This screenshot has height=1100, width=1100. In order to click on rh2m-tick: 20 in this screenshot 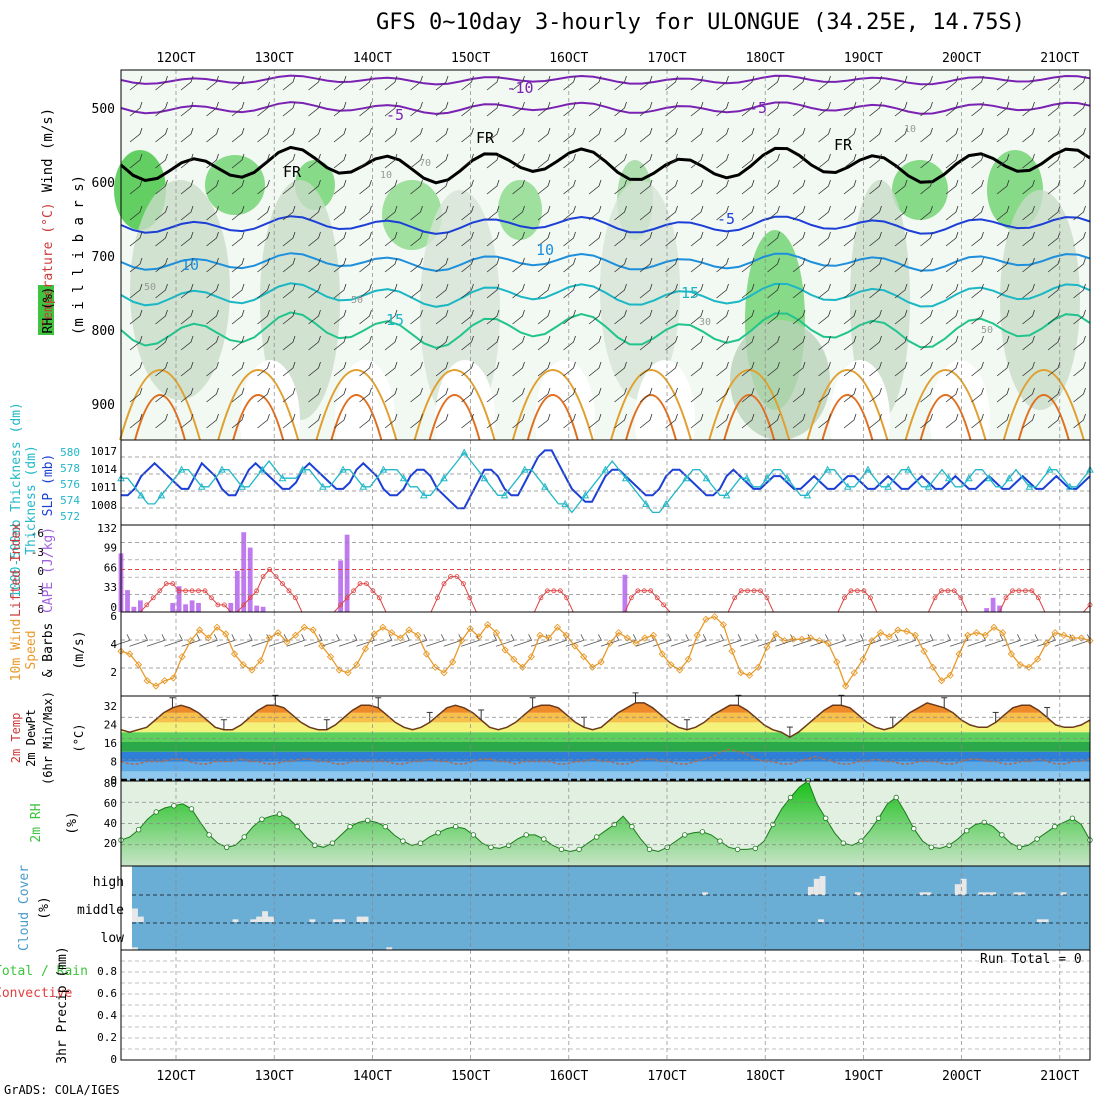, I will do `click(110, 843)`.